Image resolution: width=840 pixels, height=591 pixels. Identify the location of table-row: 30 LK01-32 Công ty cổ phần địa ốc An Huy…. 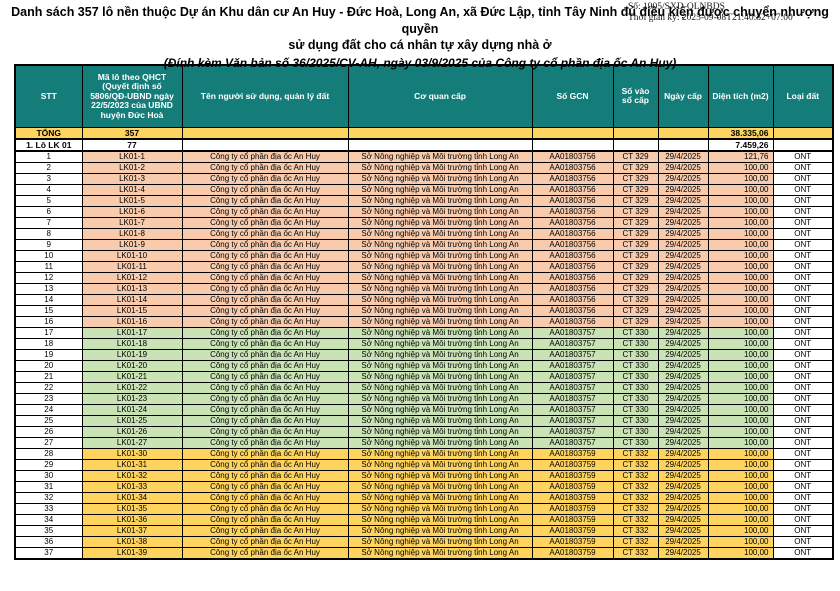
(424, 475).